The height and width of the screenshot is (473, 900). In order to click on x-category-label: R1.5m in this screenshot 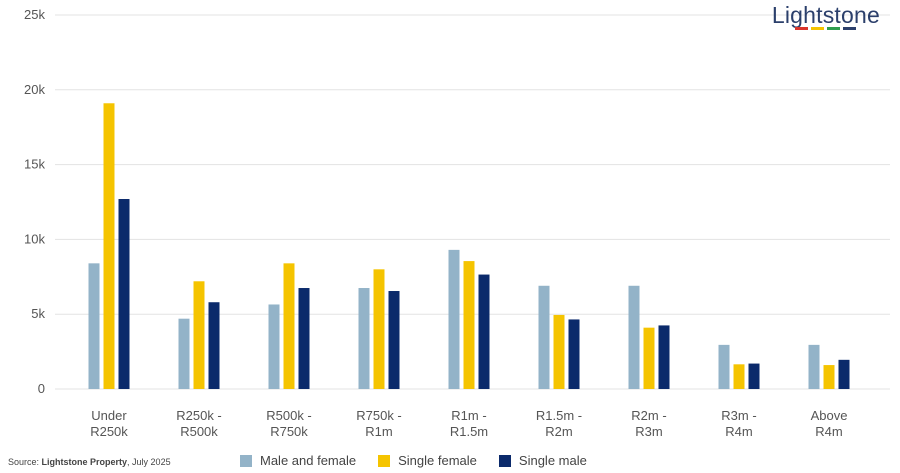, I will do `click(469, 431)`.